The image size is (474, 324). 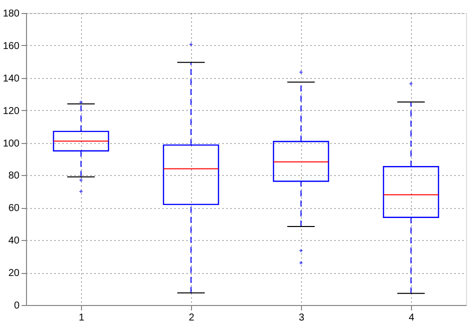 I want to click on y-tick-label: 20, so click(x=14, y=274).